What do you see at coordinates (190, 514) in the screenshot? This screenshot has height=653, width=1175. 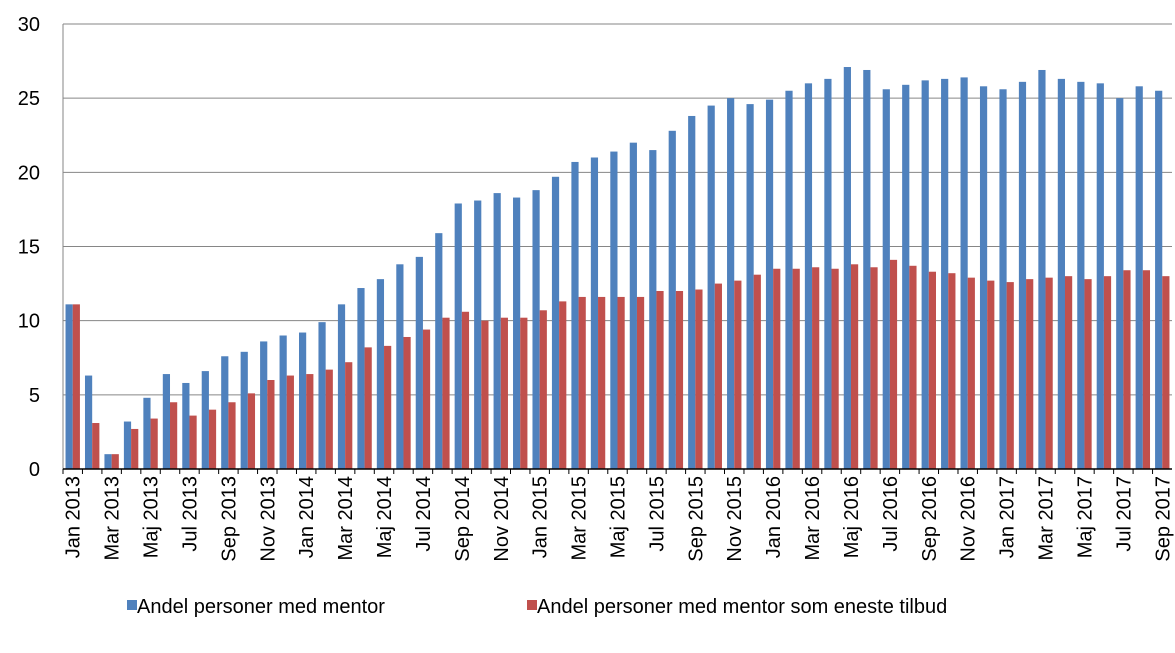 I see `x-tick-label: Jul 2013` at bounding box center [190, 514].